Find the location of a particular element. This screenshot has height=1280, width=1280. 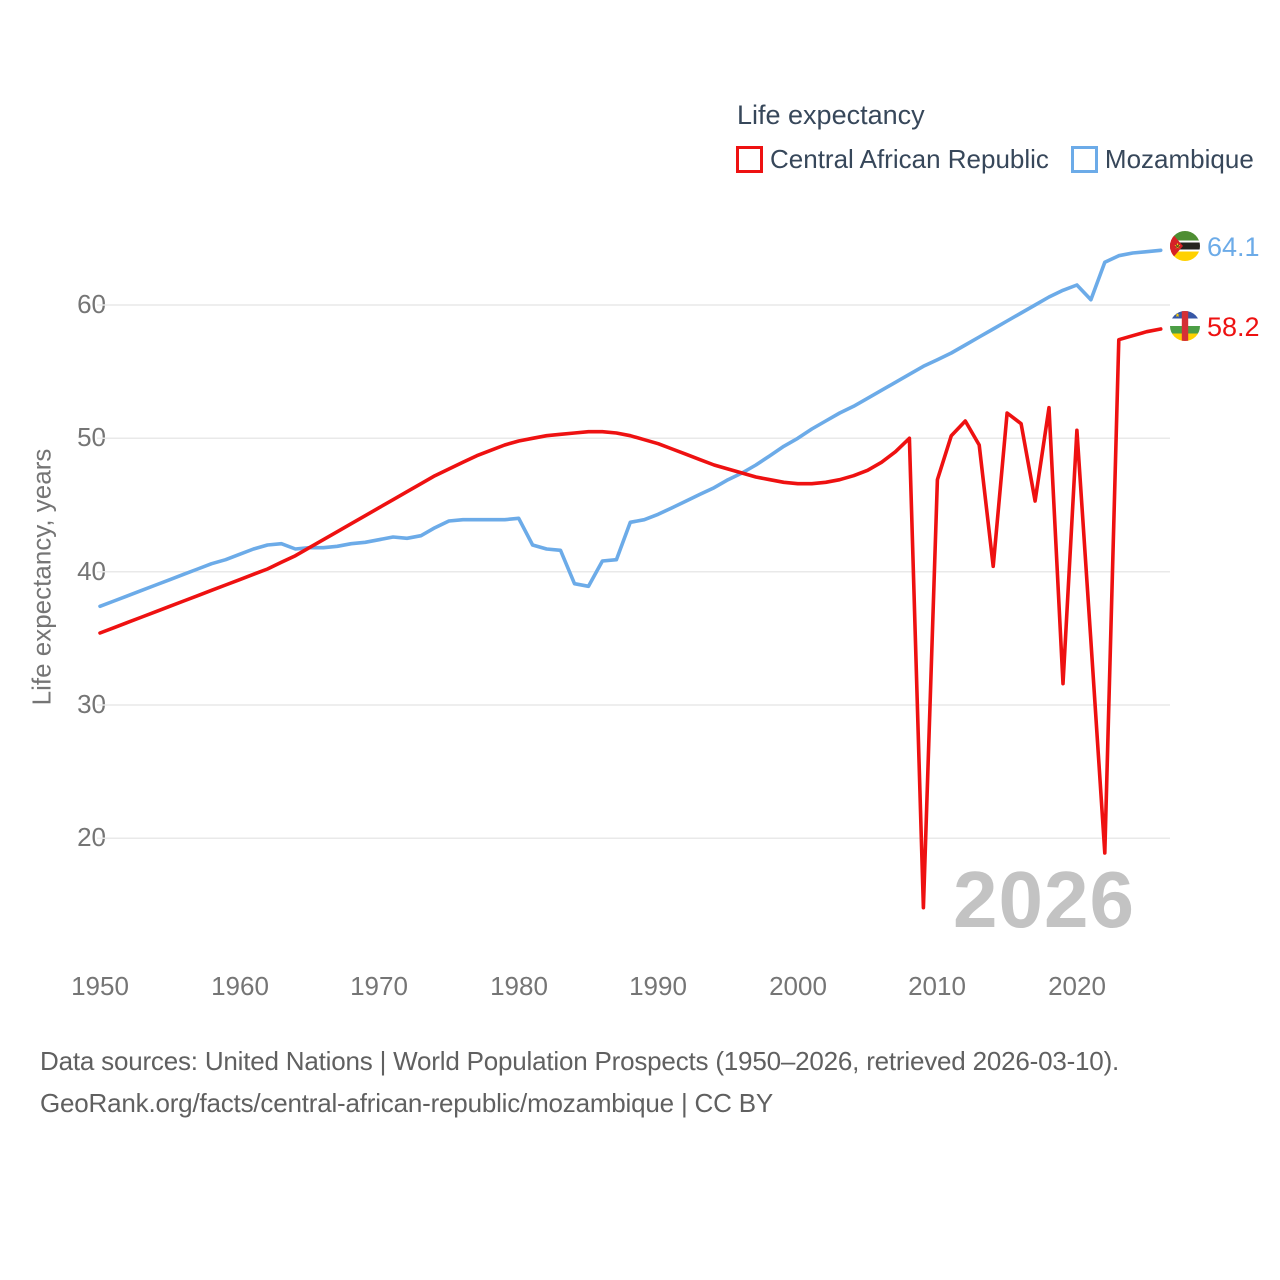

x-tick: 1980 is located at coordinates (519, 986).